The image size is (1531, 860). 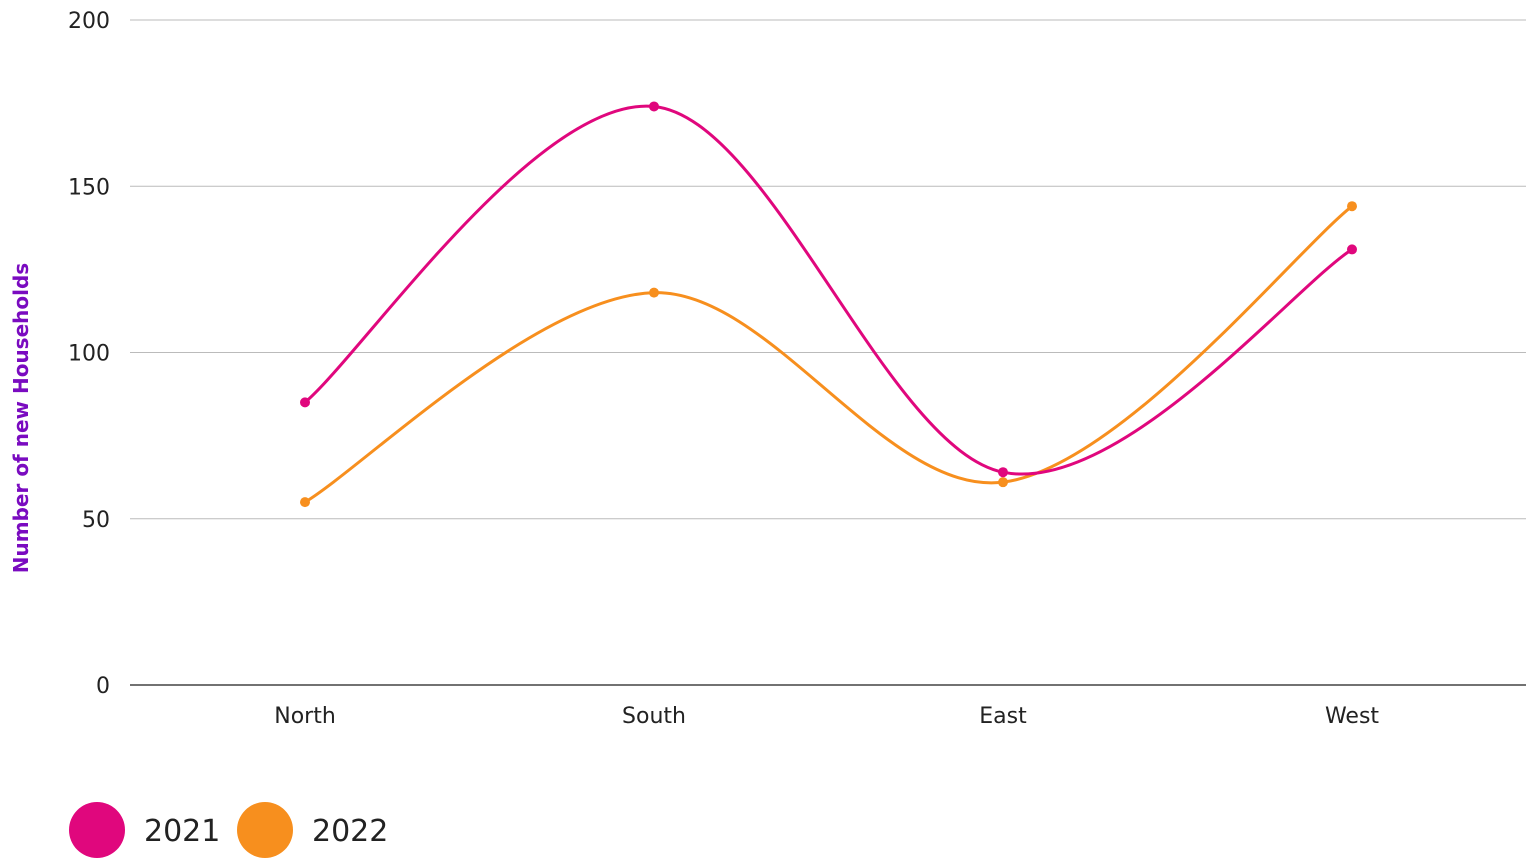 I want to click on y-axis-title: Number of new Households, so click(x=21, y=418).